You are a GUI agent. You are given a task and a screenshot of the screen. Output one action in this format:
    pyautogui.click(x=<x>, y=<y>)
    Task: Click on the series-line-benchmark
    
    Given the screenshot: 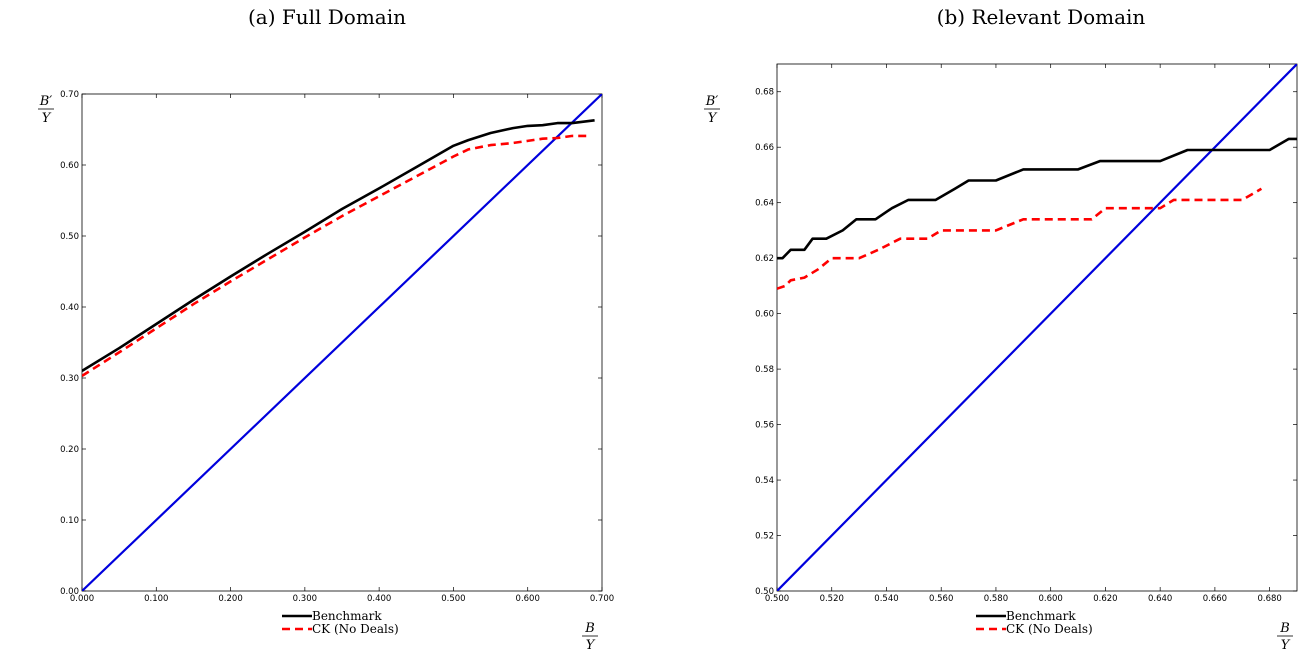 What is the action you would take?
    pyautogui.click(x=1037, y=198)
    